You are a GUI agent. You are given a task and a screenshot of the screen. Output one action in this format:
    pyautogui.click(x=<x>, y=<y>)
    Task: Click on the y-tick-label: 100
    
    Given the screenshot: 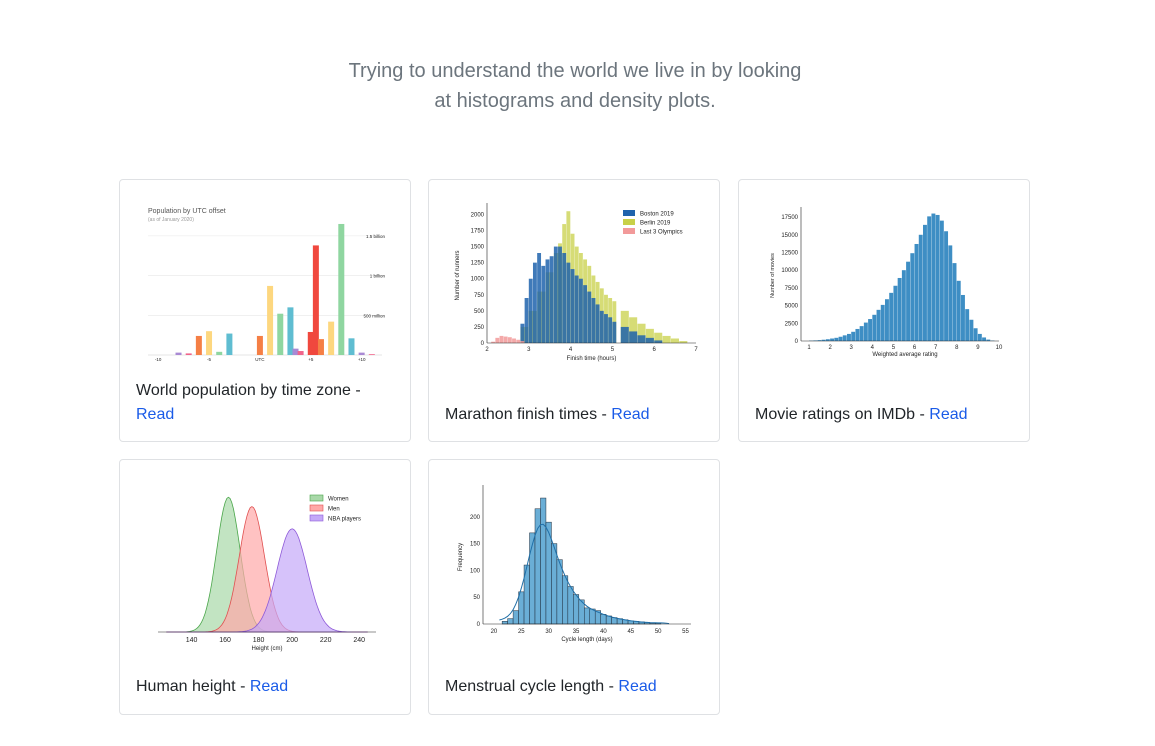 What is the action you would take?
    pyautogui.click(x=475, y=571)
    